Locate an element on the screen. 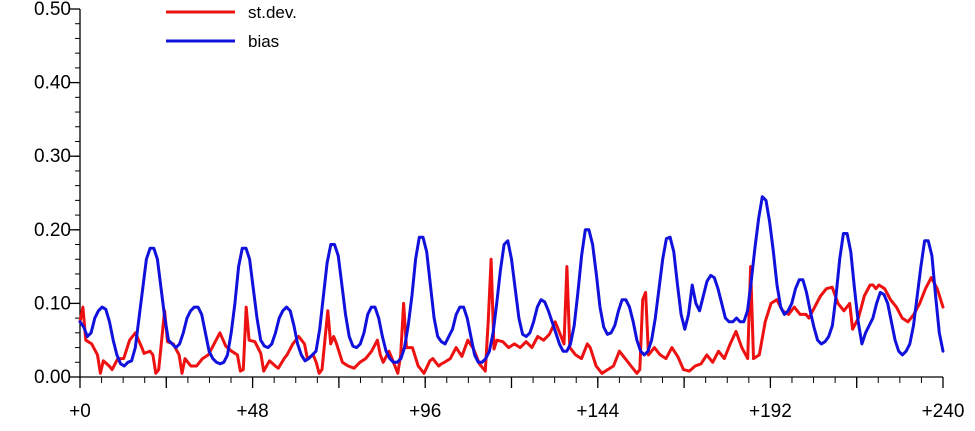 This screenshot has width=975, height=431. x-tick-label: +96 is located at coordinates (425, 411).